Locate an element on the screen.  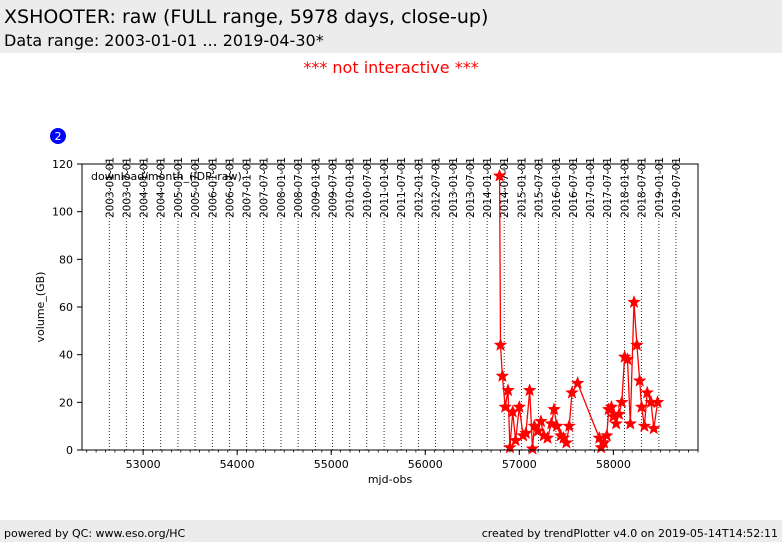
y-tick-label: 20 is located at coordinates (66, 402).